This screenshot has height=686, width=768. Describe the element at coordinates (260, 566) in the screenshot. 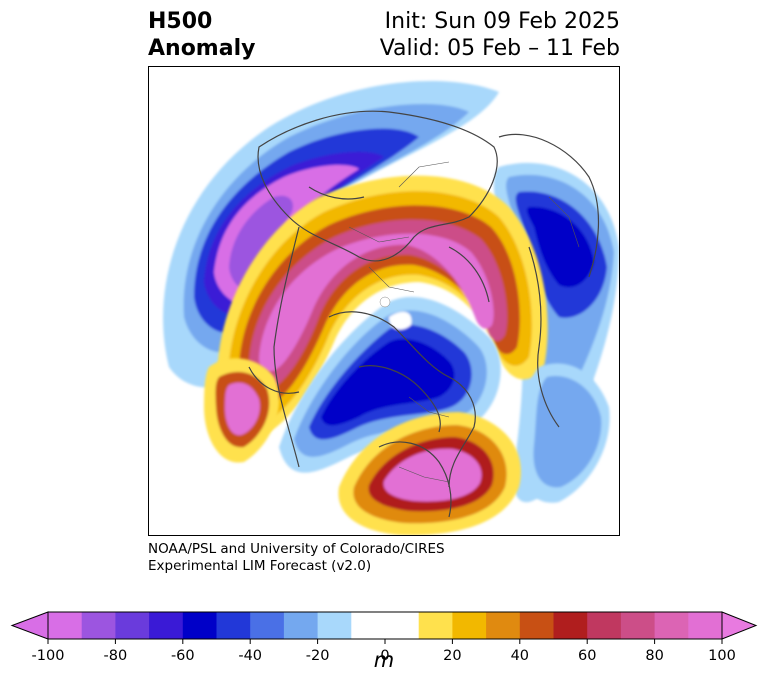

I see `credit-line-2: Experimental LIM Forecast (v2.0)` at that location.